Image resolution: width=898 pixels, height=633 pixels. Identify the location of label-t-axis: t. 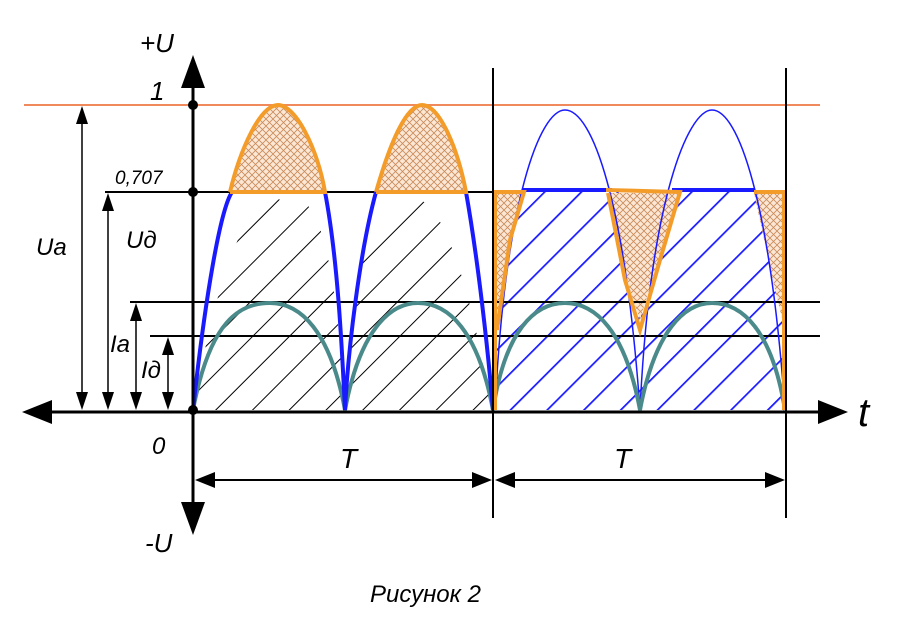
(864, 413).